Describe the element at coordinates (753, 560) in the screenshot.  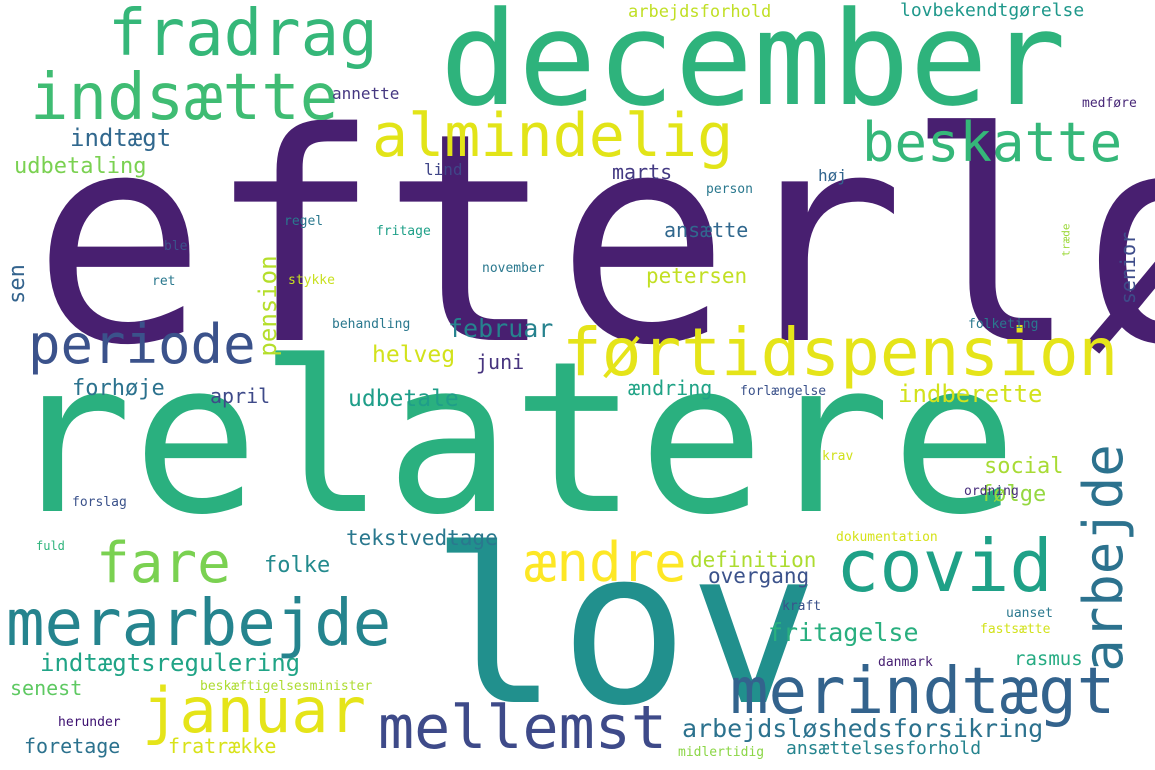
I see `word-definition: definition` at that location.